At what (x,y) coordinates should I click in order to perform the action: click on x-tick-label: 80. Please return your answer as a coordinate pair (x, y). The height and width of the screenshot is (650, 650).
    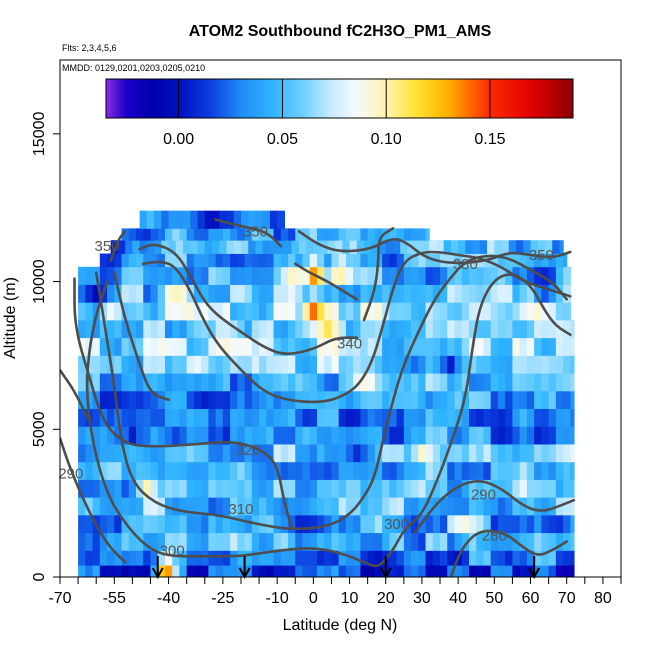
    Looking at the image, I should click on (603, 598).